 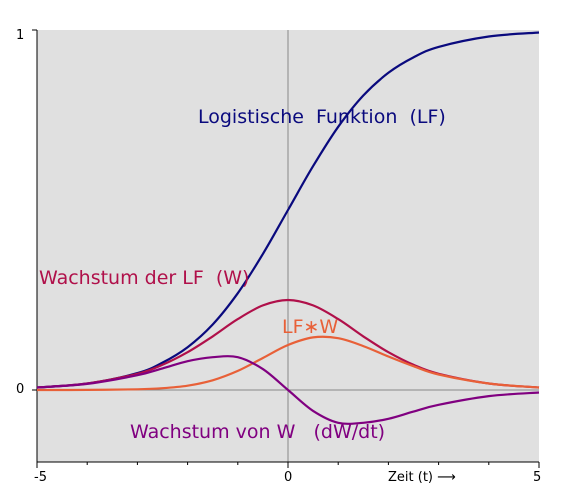 What do you see at coordinates (144, 278) in the screenshot?
I see `series-label-growth-w: Wachstum der LF (W)` at bounding box center [144, 278].